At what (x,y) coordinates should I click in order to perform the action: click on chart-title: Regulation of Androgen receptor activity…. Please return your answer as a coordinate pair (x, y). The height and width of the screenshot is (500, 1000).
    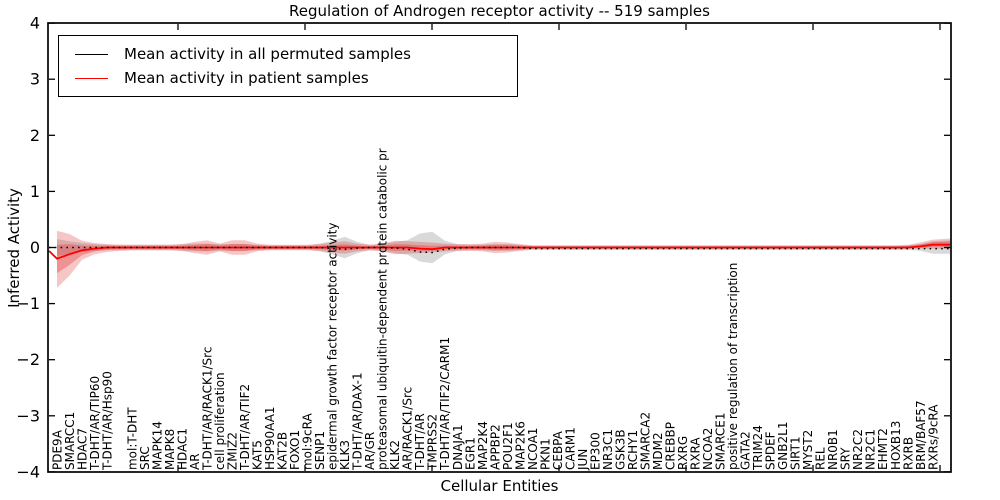
    Looking at the image, I should click on (499, 11).